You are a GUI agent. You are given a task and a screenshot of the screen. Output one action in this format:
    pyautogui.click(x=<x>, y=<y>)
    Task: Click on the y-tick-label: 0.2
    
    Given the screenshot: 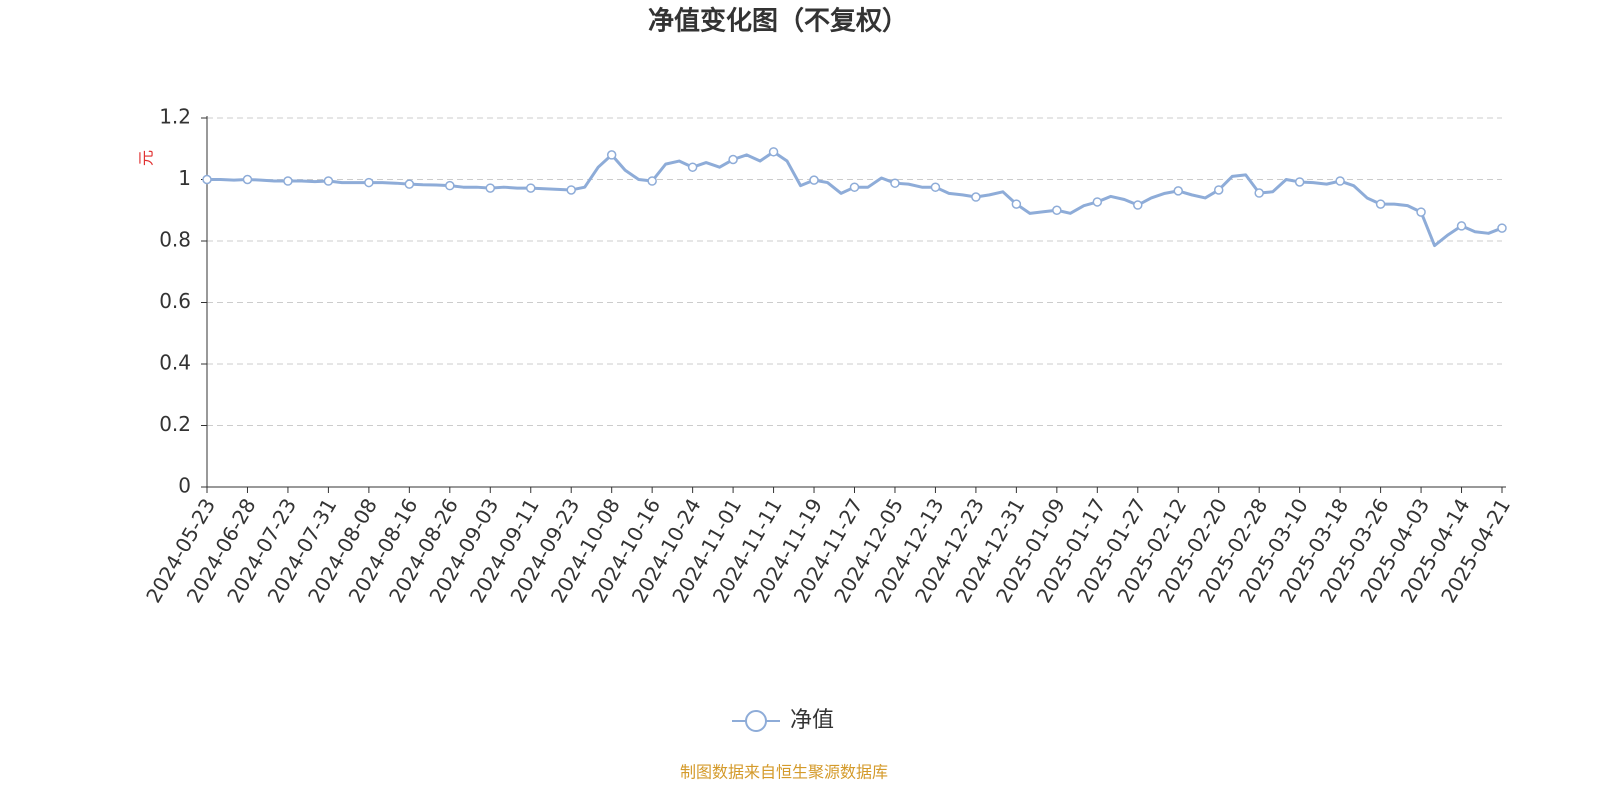 What is the action you would take?
    pyautogui.click(x=175, y=424)
    